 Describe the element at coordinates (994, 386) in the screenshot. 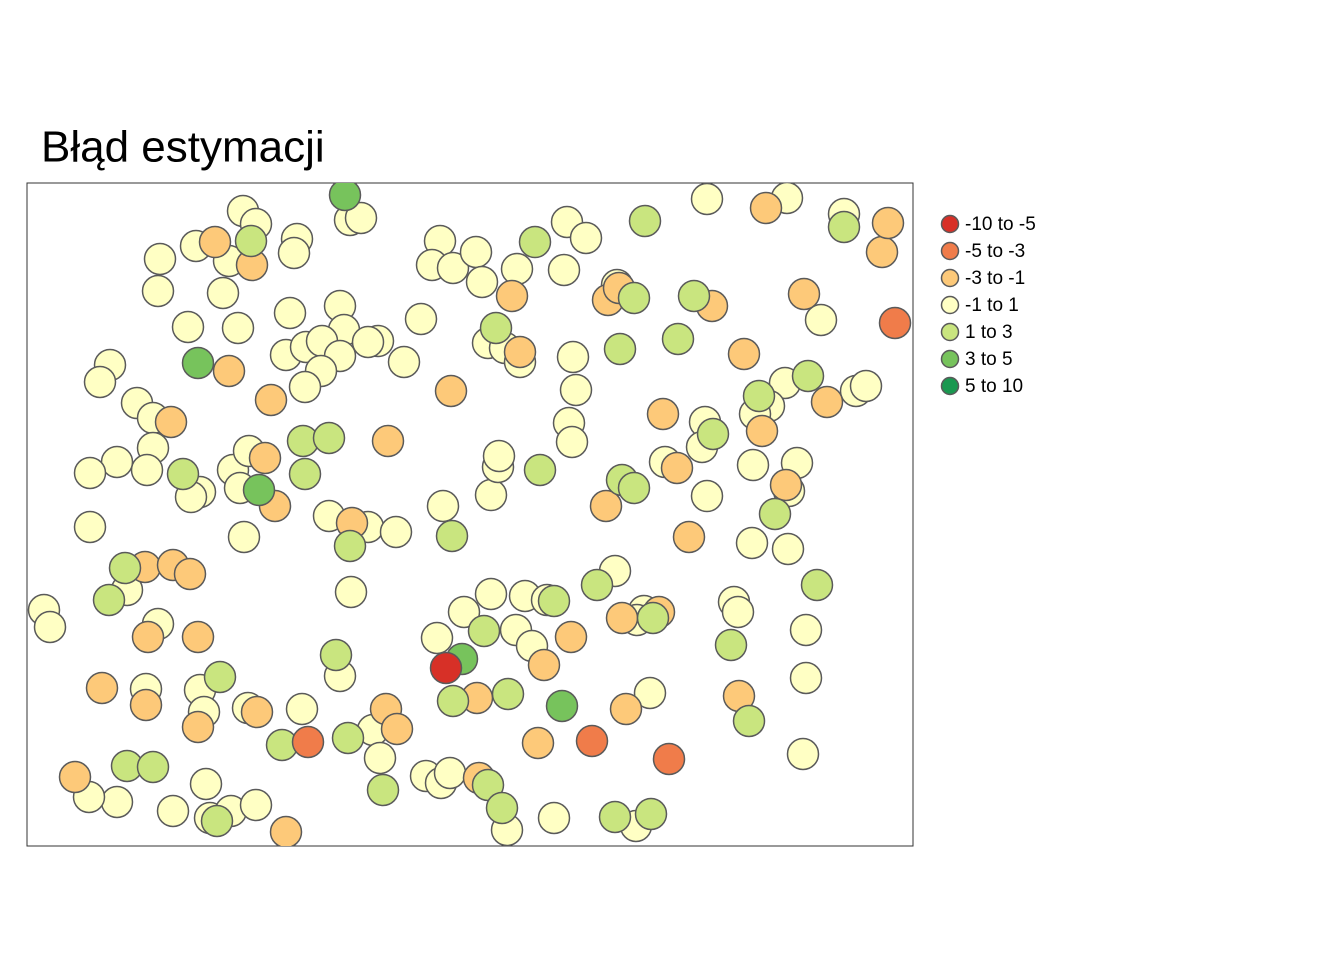

I see `legend-label: 5 to 10` at that location.